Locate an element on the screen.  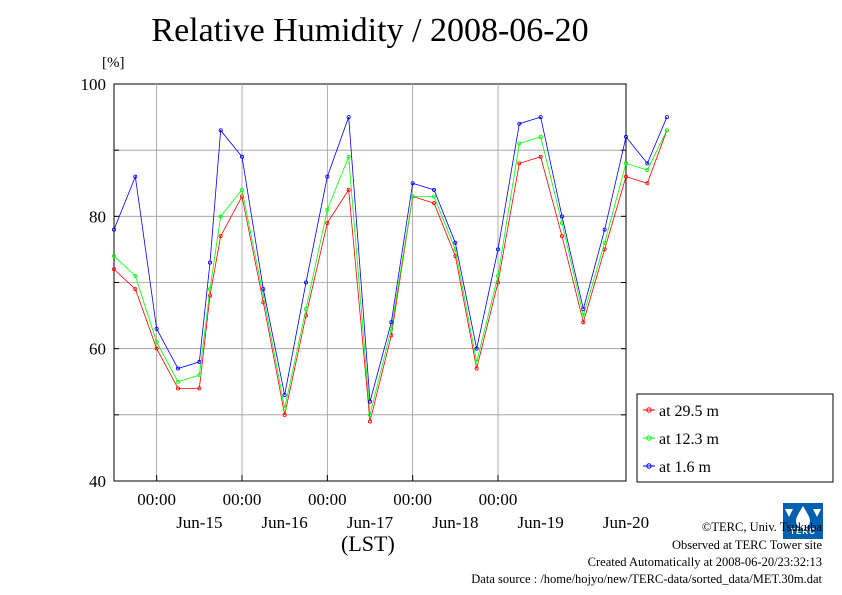
footer-observed: Observed at TERC Tower site is located at coordinates (746, 545).